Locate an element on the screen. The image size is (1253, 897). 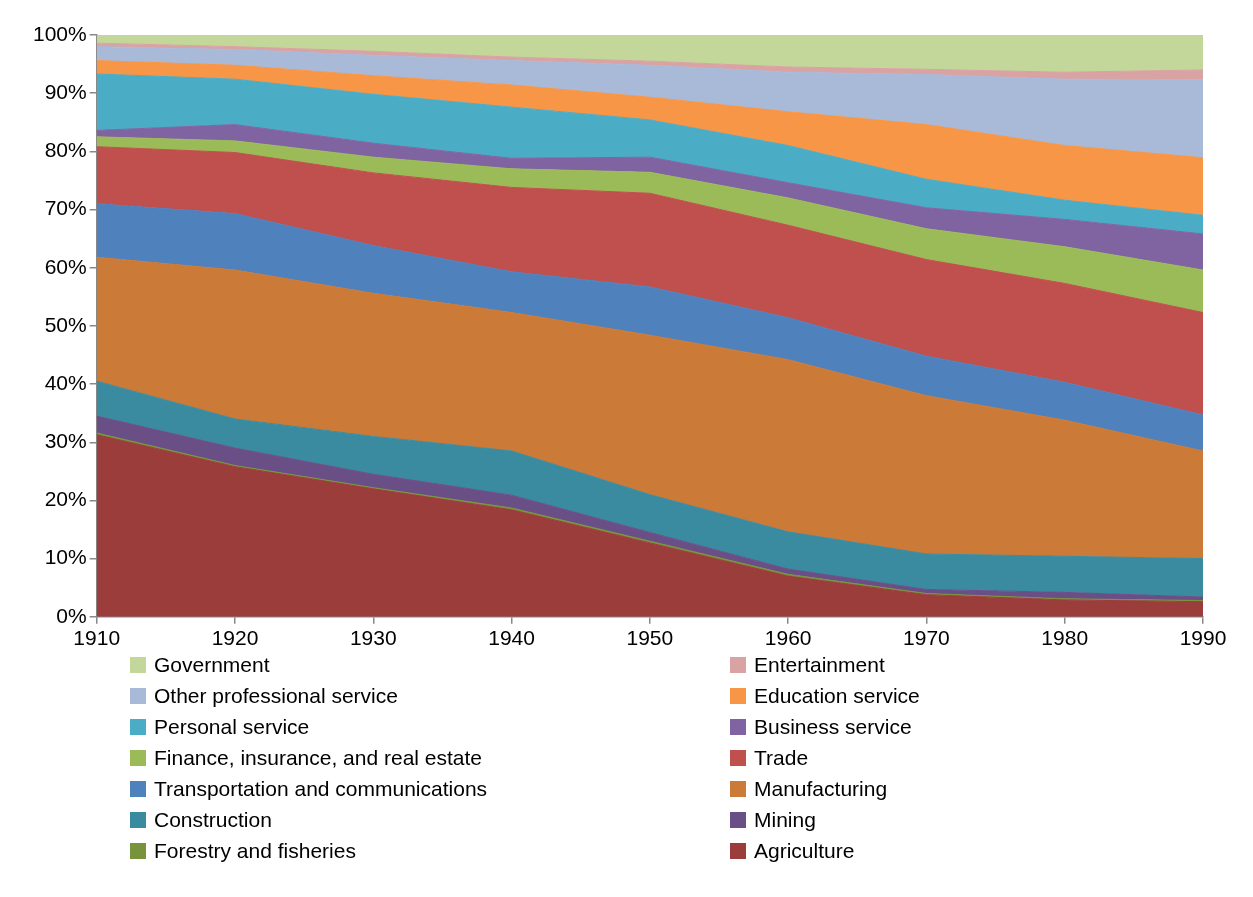
legend-label: Forestry and fisheries is located at coordinates (255, 851).